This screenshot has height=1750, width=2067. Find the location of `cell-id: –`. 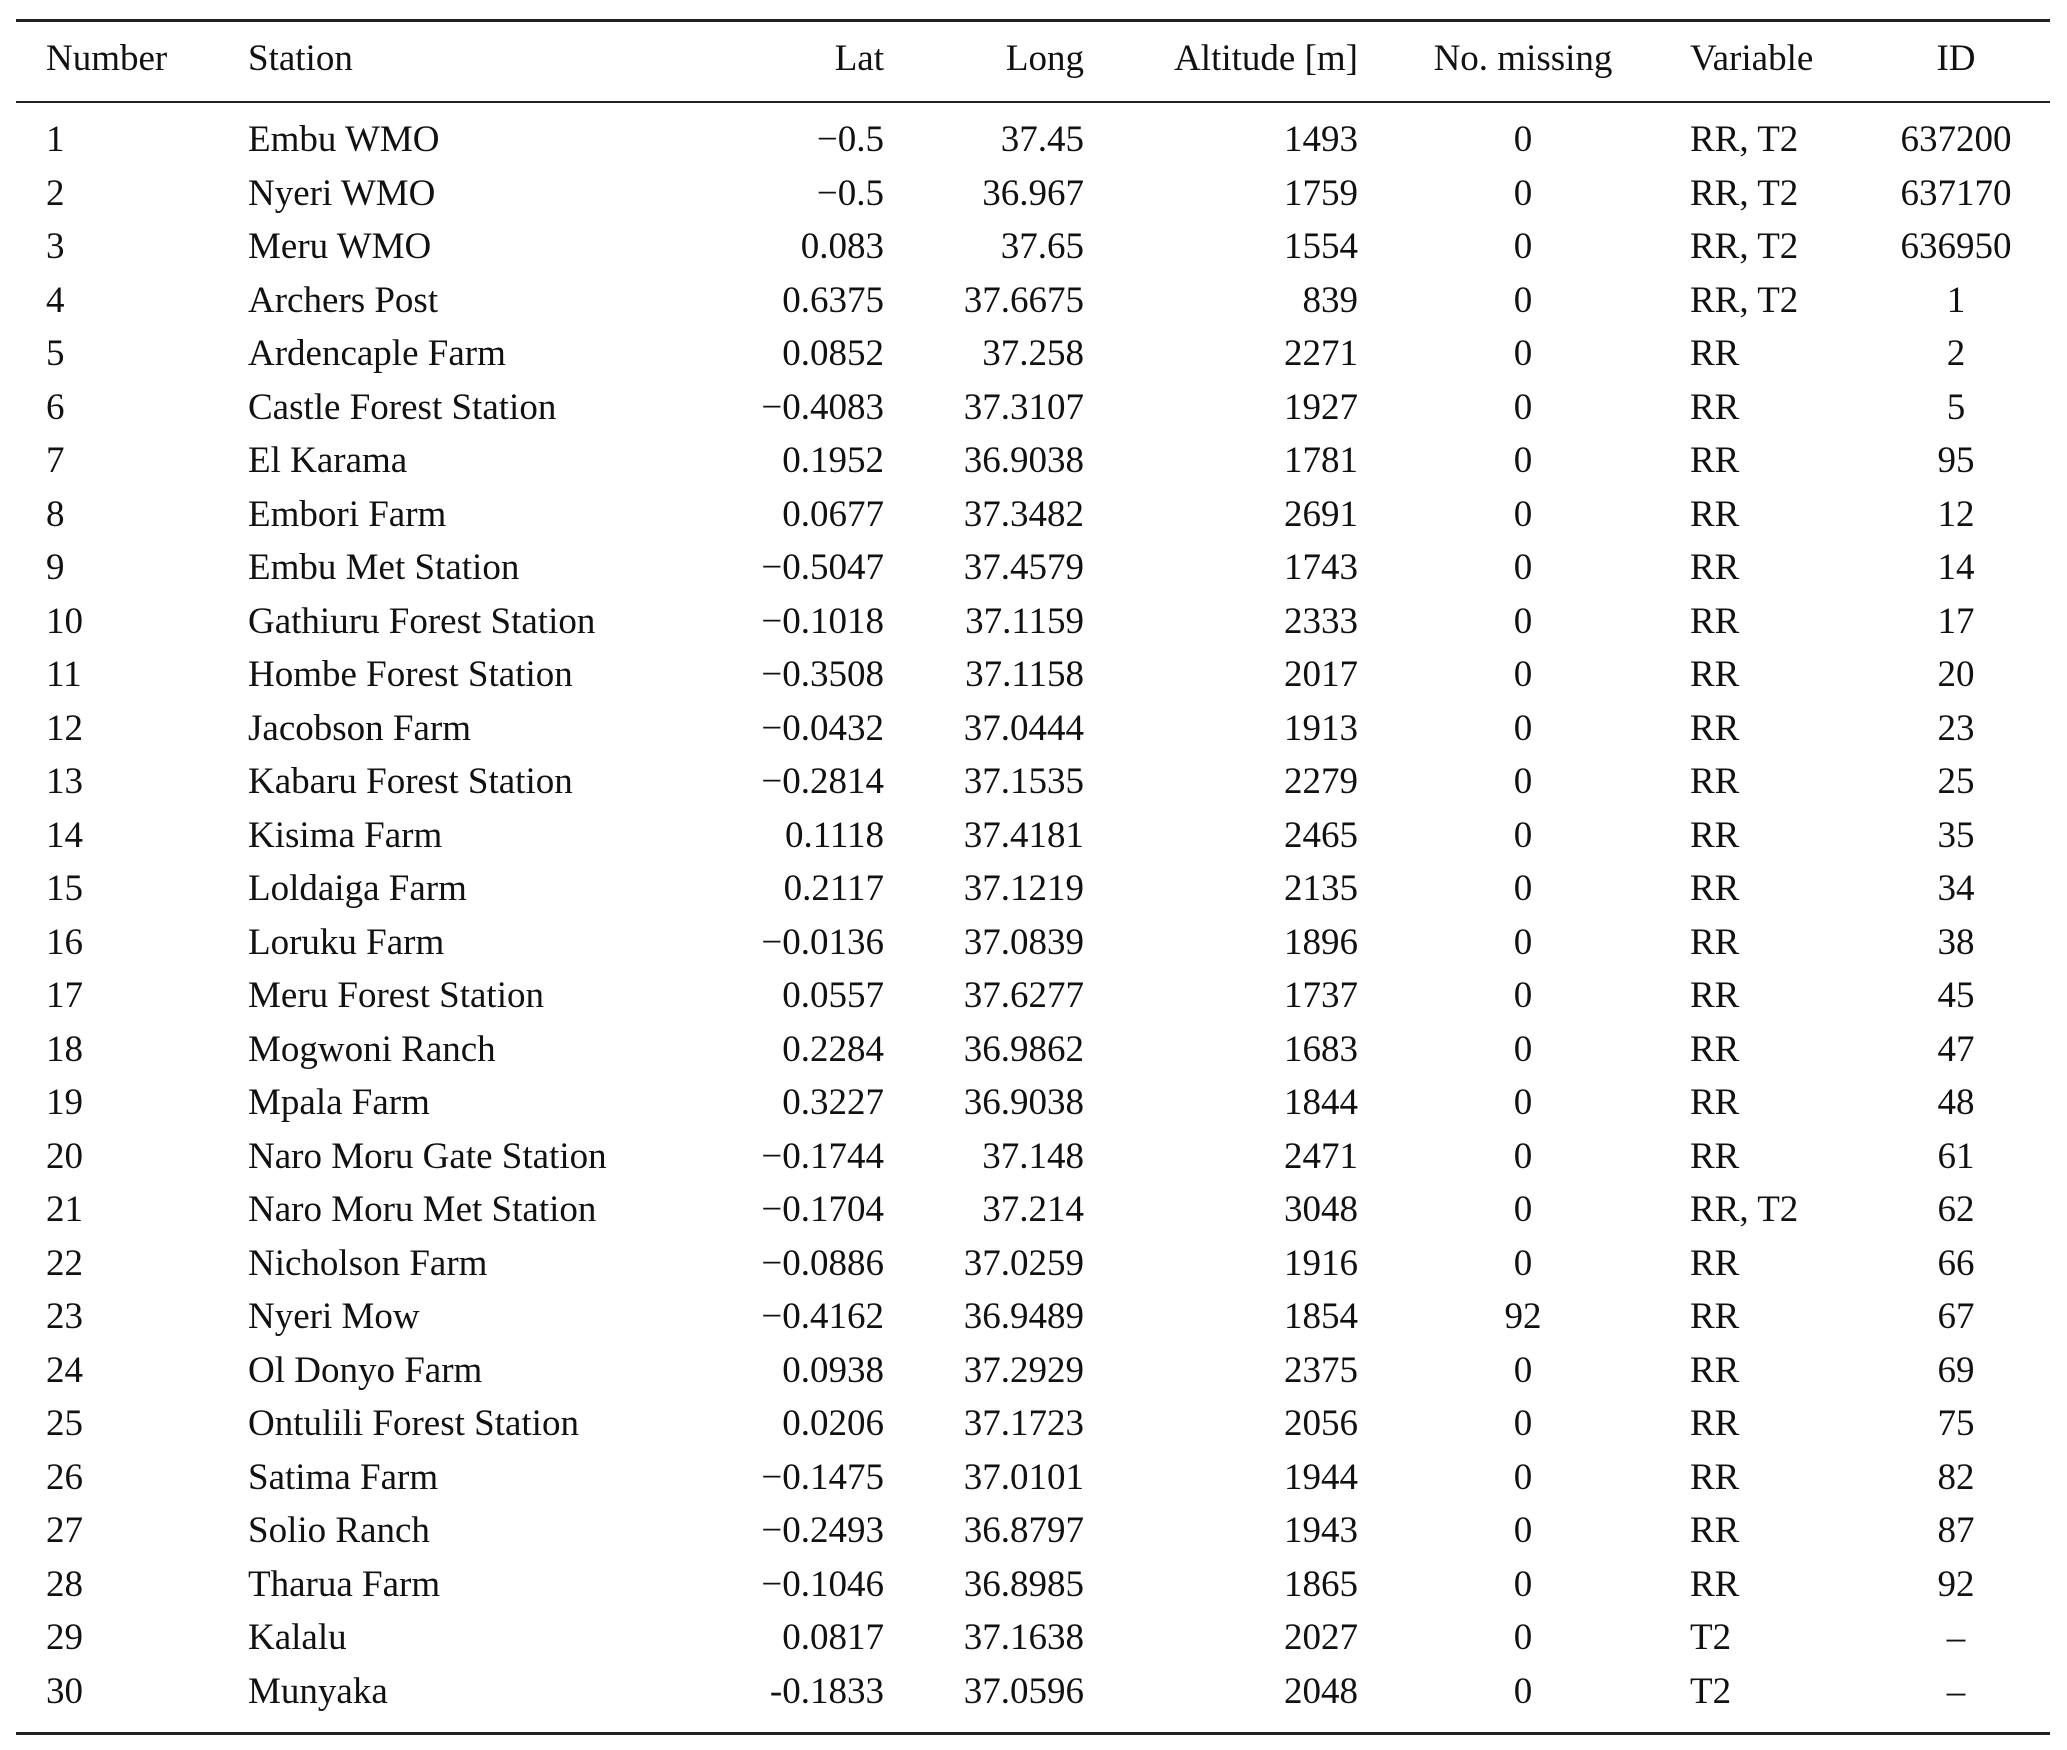

cell-id: – is located at coordinates (1956, 1691).